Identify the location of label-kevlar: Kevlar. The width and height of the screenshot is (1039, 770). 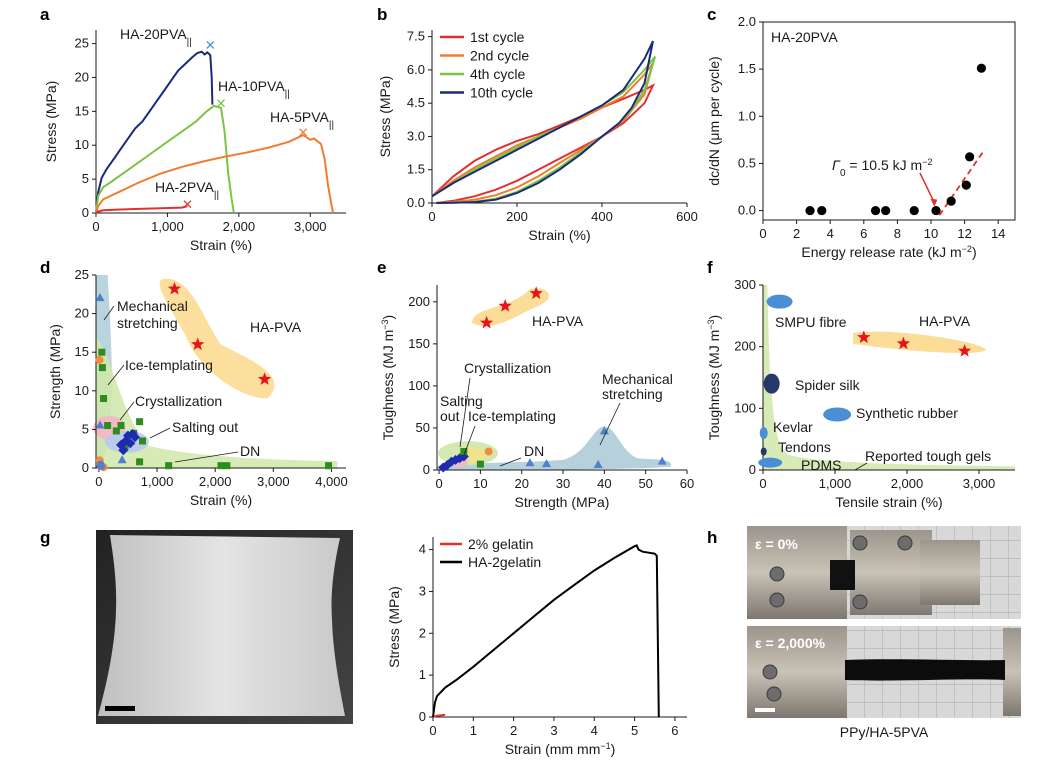
(793, 427).